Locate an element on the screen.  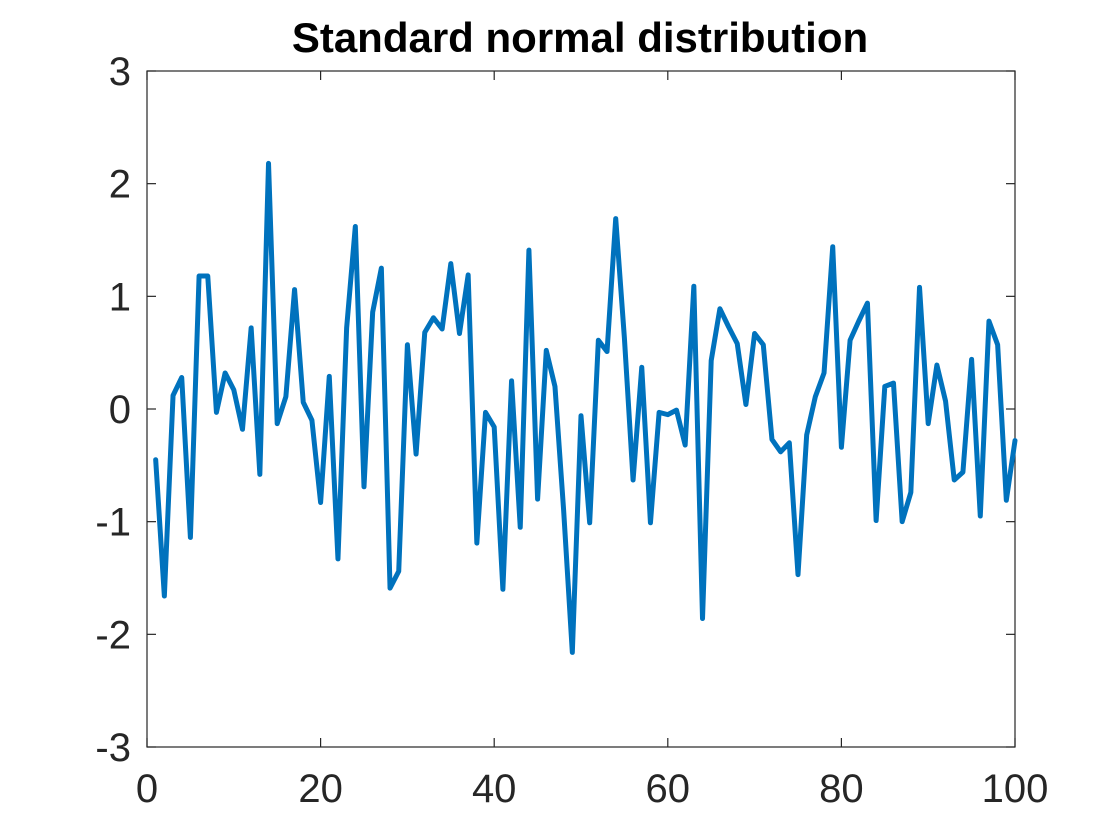
x-tick-label: 80 is located at coordinates (841, 789).